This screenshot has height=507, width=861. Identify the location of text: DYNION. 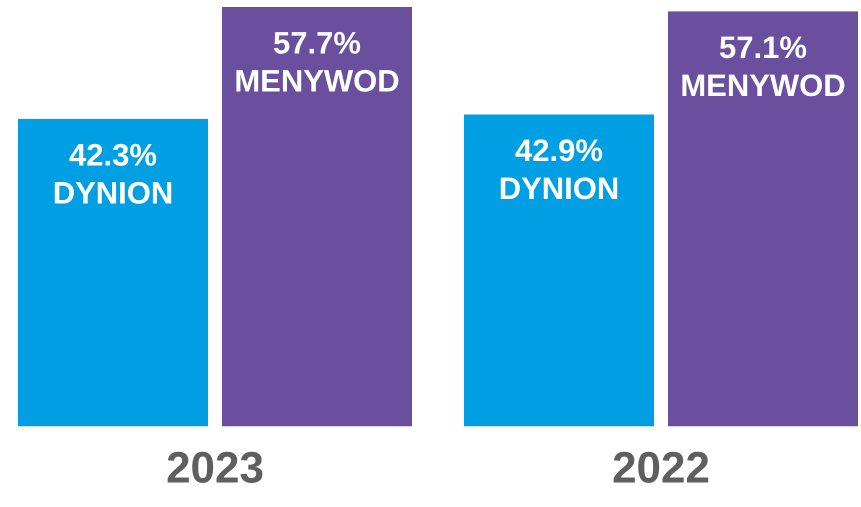
(113, 192).